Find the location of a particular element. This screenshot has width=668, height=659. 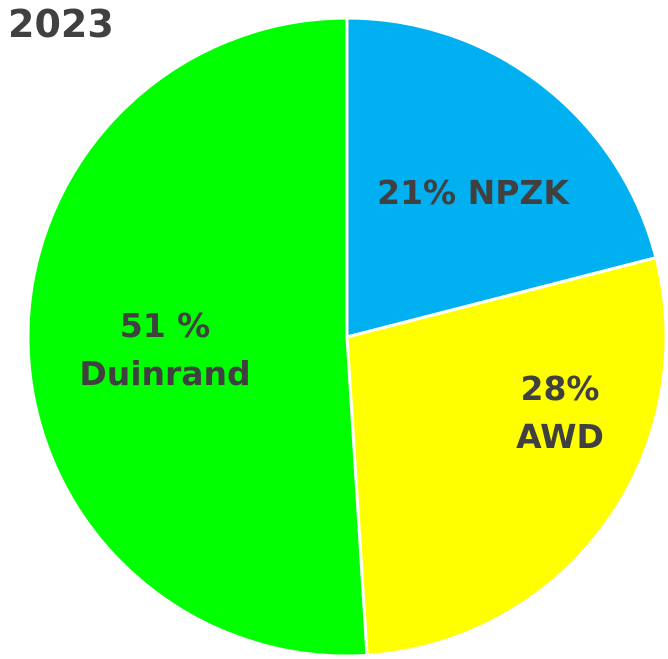

data-label: 28% AWD is located at coordinates (560, 412).